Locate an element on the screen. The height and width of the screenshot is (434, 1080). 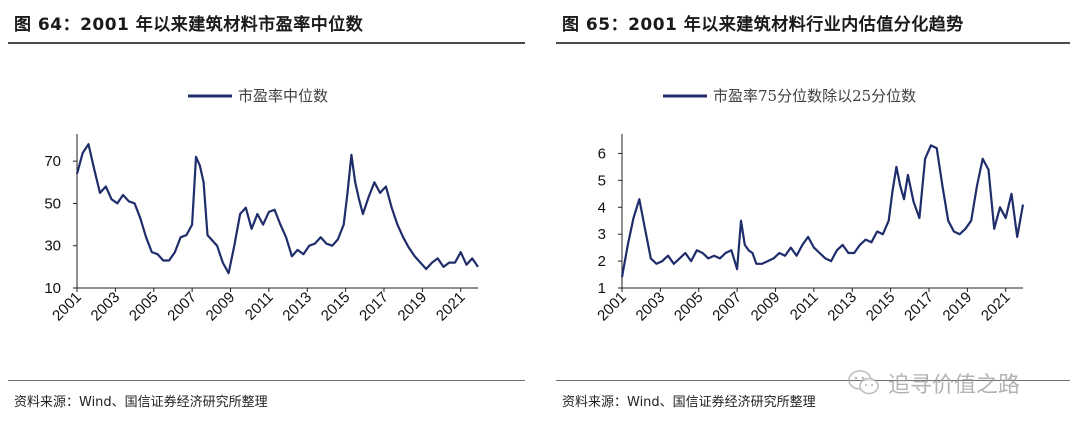
y-tick-label: 4 is located at coordinates (602, 207).